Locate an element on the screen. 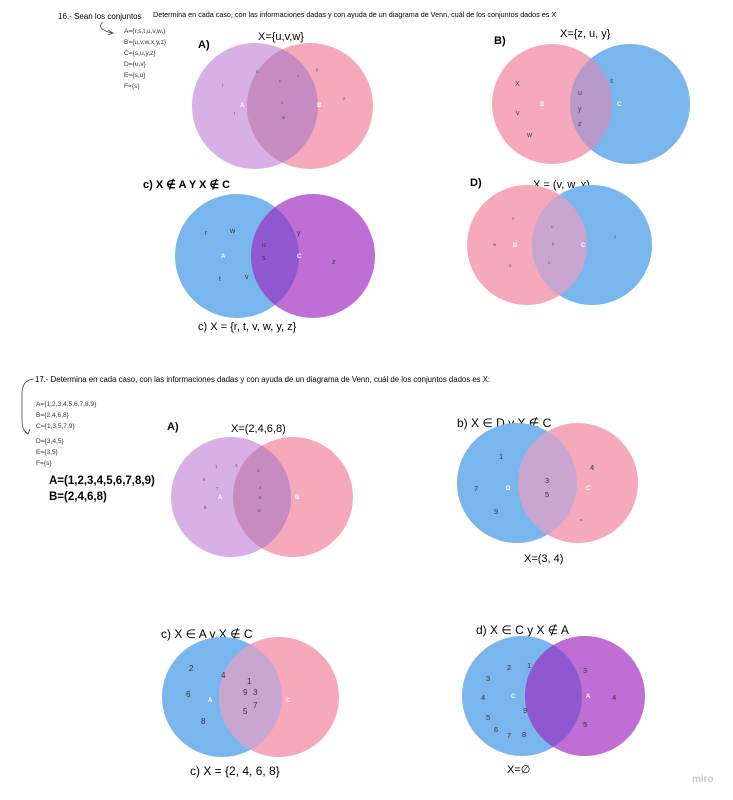 The height and width of the screenshot is (800, 733). p17-d-elem: 9 is located at coordinates (525, 710).